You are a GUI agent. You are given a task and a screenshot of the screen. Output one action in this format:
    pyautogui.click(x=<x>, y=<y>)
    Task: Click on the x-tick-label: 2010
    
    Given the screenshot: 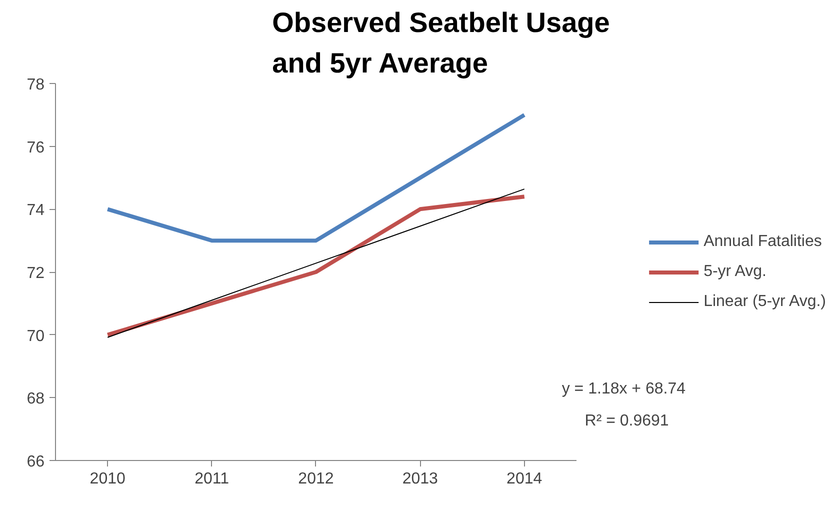 What is the action you would take?
    pyautogui.click(x=108, y=479)
    